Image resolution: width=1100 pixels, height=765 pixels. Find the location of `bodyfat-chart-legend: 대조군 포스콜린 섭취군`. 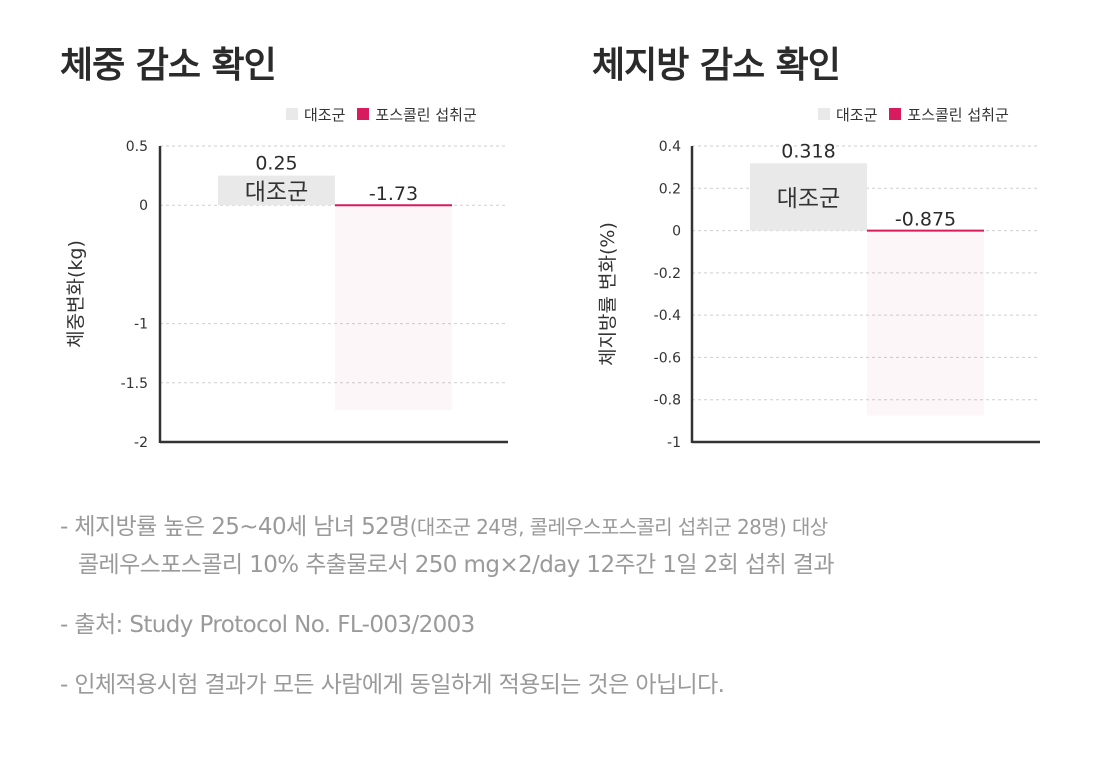

bodyfat-chart-legend: 대조군 포스콜린 섭취군 is located at coordinates (913, 114).